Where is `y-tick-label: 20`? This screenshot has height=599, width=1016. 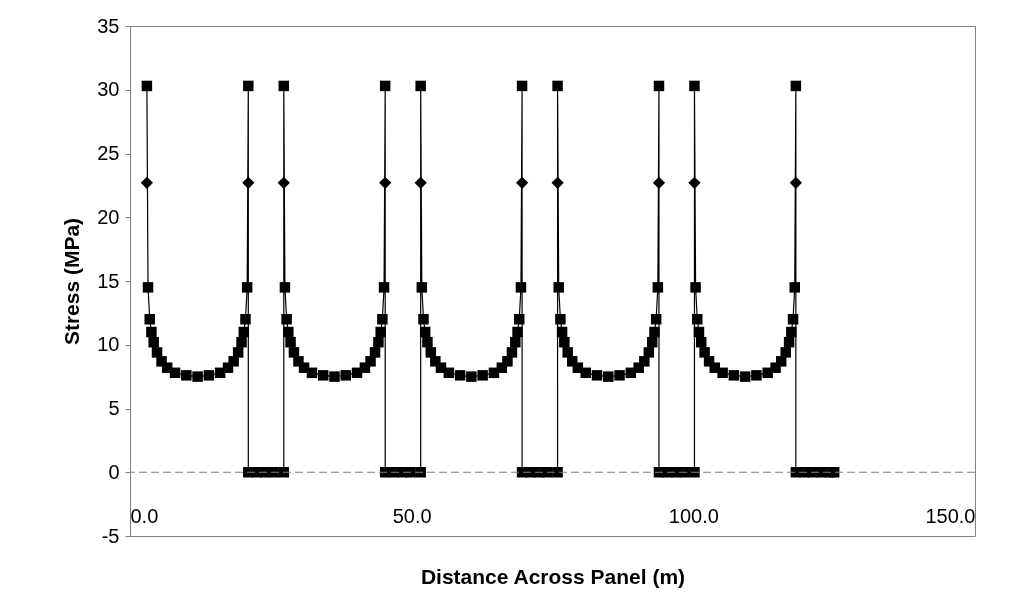
y-tick-label: 20 is located at coordinates (108, 216).